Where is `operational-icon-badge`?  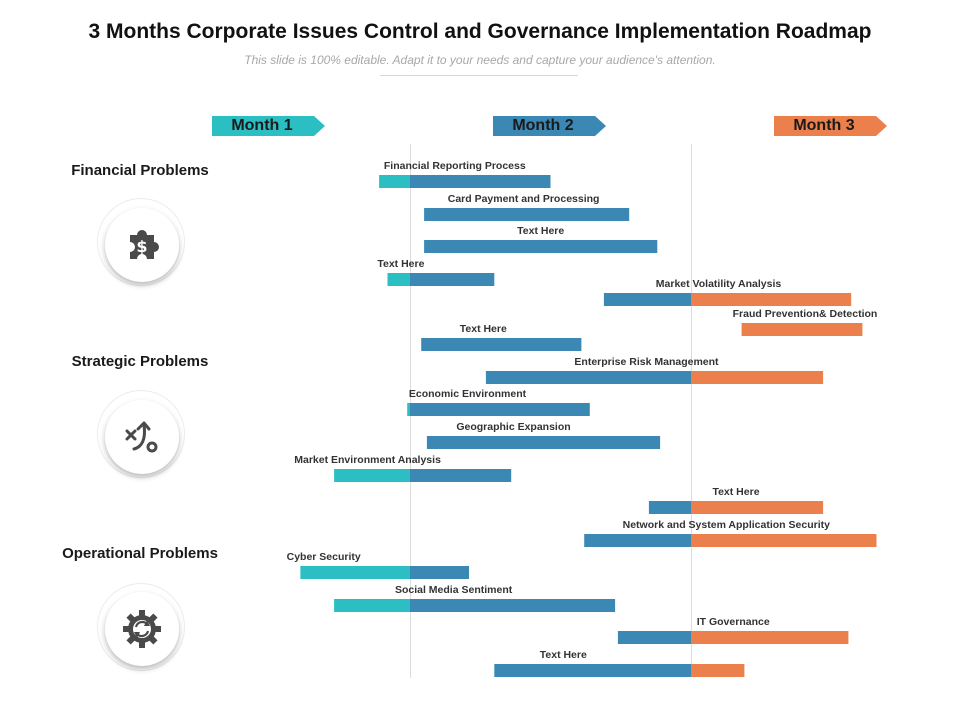 operational-icon-badge is located at coordinates (142, 629).